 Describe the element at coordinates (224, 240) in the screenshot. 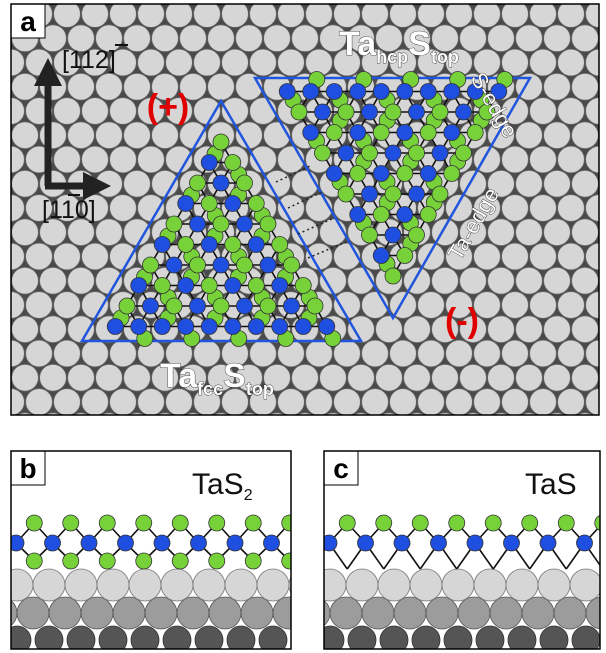

I see `island-left-atoms` at that location.